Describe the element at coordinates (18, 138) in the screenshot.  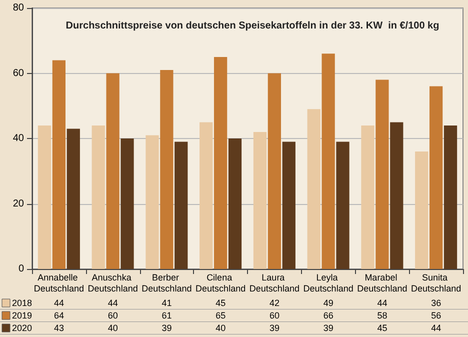
I see `y-tick-label: 40` at that location.